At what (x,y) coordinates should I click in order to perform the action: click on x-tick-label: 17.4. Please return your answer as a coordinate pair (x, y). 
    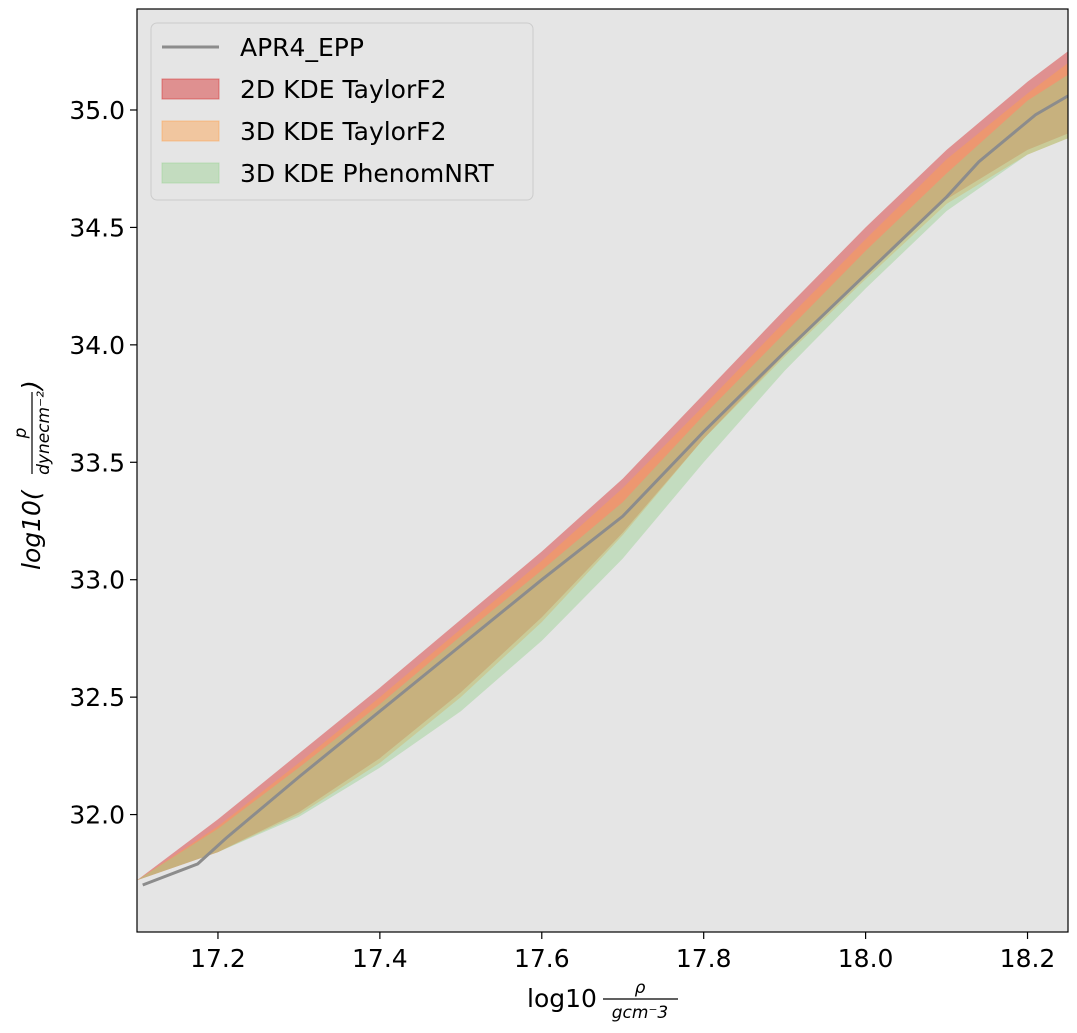
    Looking at the image, I should click on (380, 958).